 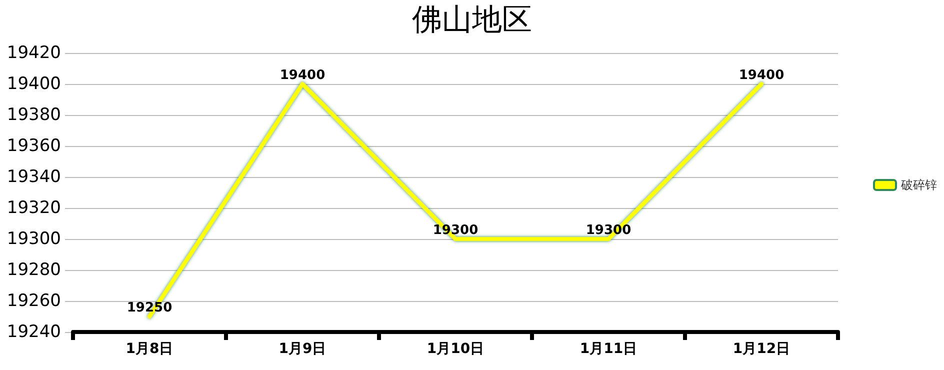 What do you see at coordinates (455, 349) in the screenshot?
I see `x-tick-label: 1月10日` at bounding box center [455, 349].